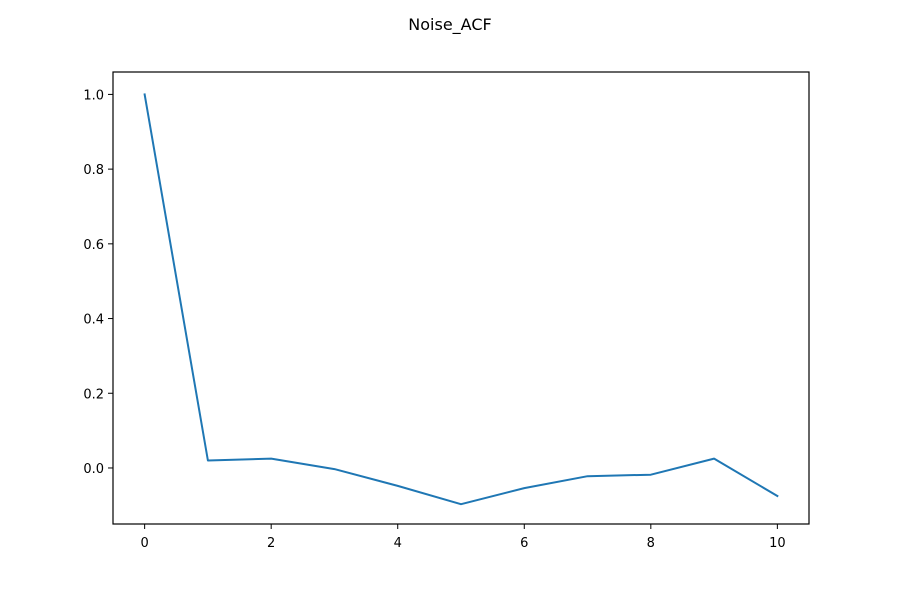 This screenshot has width=900, height=600. I want to click on chart-title: Noise_ACF, so click(449, 25).